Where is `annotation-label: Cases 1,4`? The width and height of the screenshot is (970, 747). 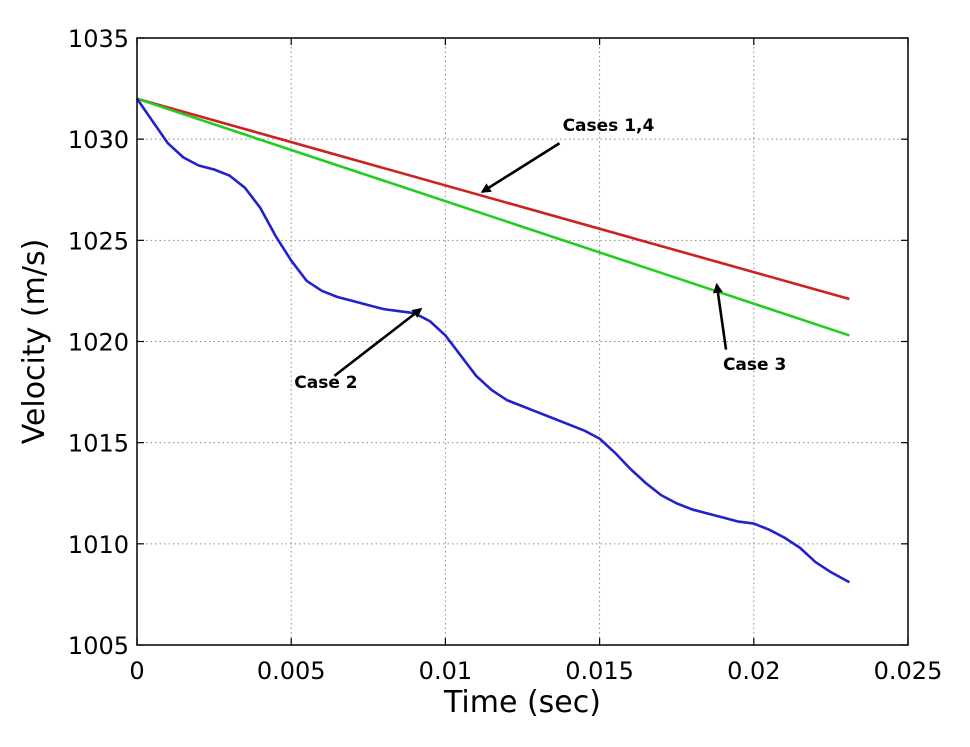
annotation-label: Cases 1,4 is located at coordinates (609, 126).